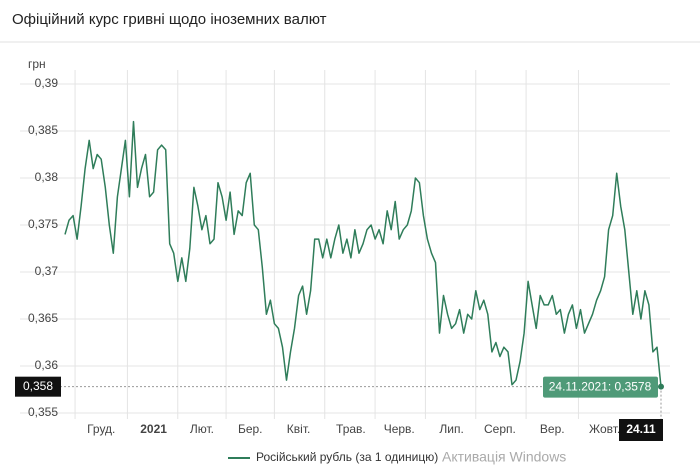  I want to click on legend-label: Російський рубль (за 1 одиницю), so click(347, 457).